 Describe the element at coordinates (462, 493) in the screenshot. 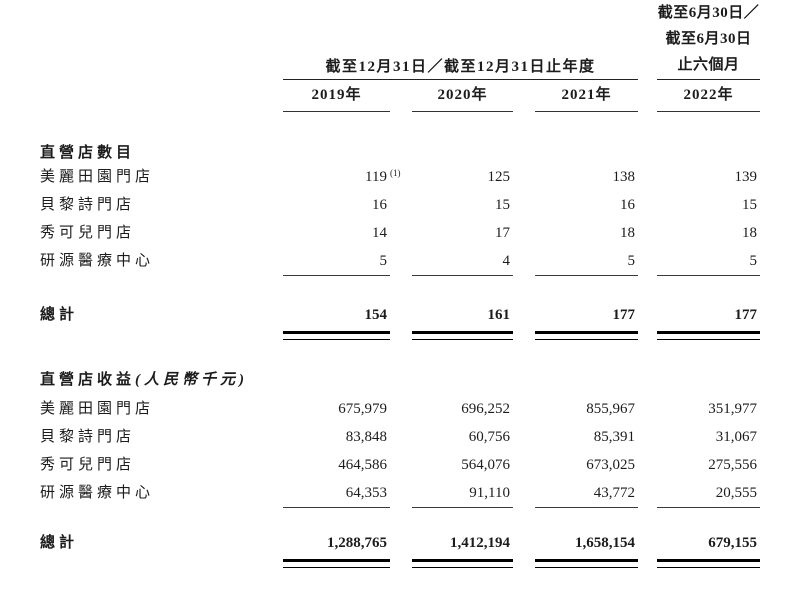

I see `store-value-2020: 91,110` at that location.